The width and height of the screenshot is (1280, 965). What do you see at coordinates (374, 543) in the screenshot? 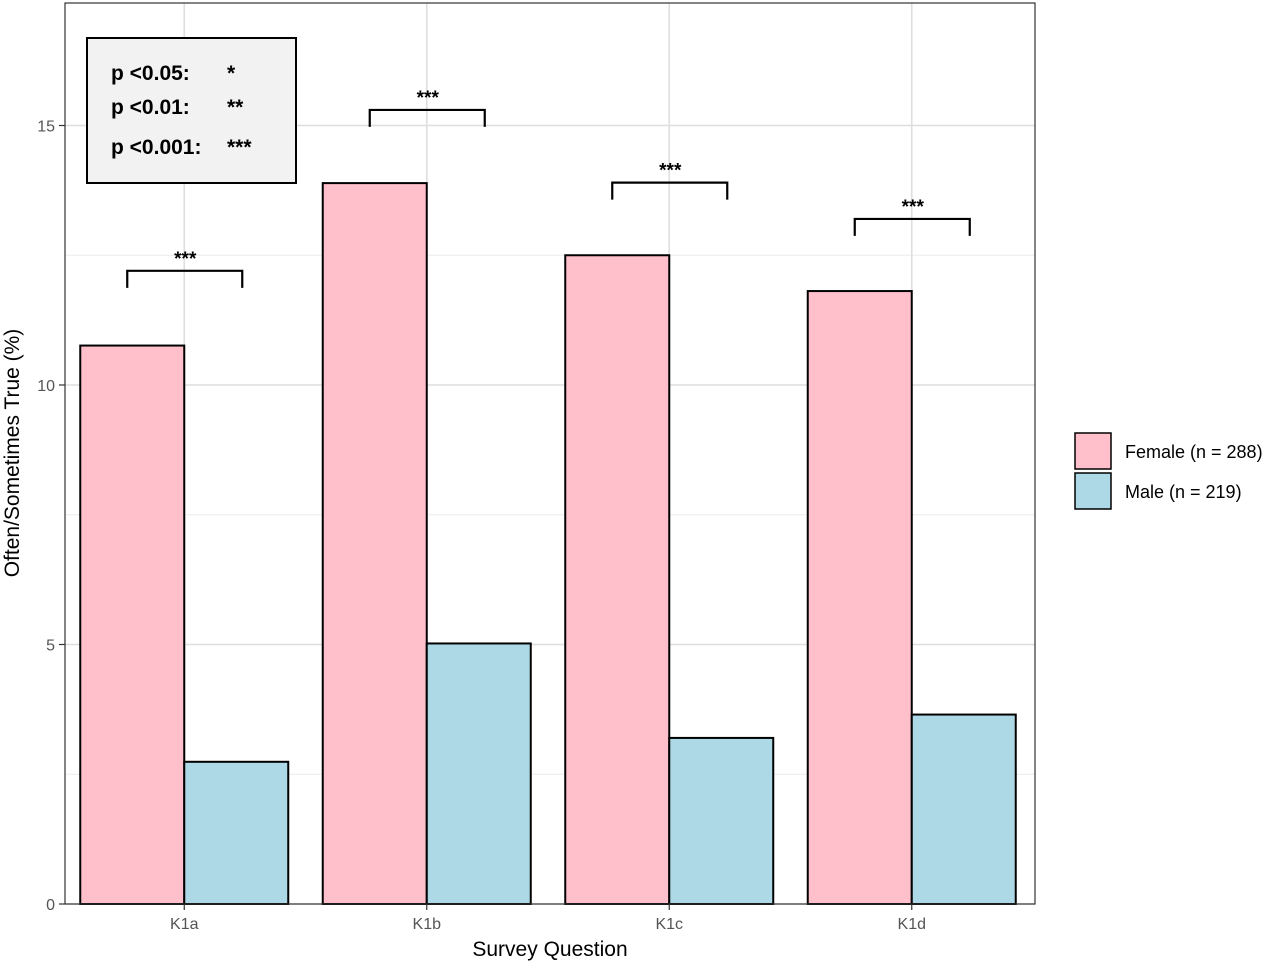
I see `bar-female-k1b` at bounding box center [374, 543].